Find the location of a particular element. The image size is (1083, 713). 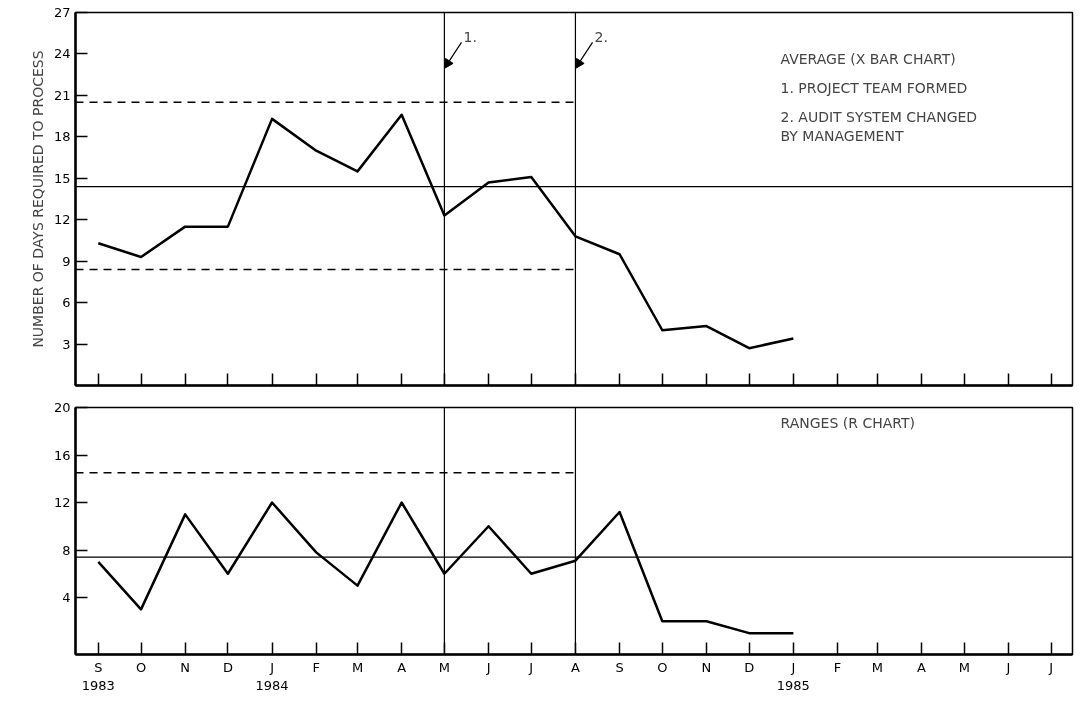

ref-line-label: 1. is located at coordinates (470, 37).